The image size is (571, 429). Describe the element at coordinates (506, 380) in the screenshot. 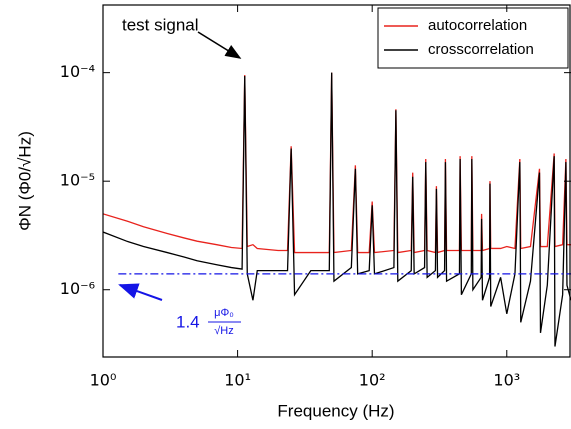

I see `x-tick-label: 10³` at that location.